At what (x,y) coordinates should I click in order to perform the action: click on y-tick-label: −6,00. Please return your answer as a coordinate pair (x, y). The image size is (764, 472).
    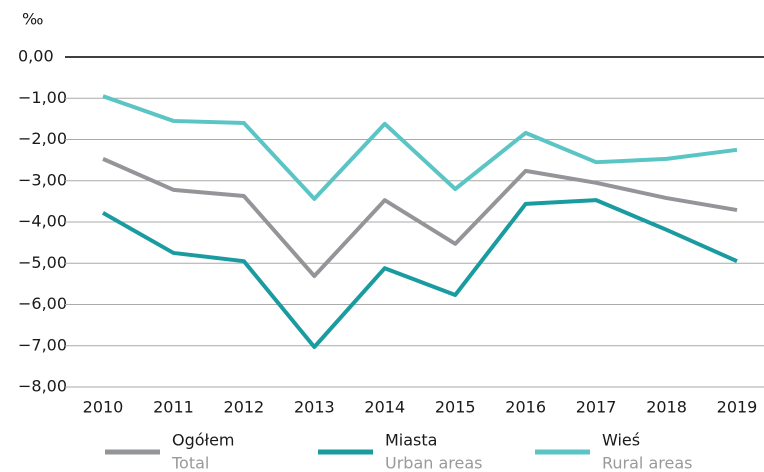
    Looking at the image, I should click on (42, 303).